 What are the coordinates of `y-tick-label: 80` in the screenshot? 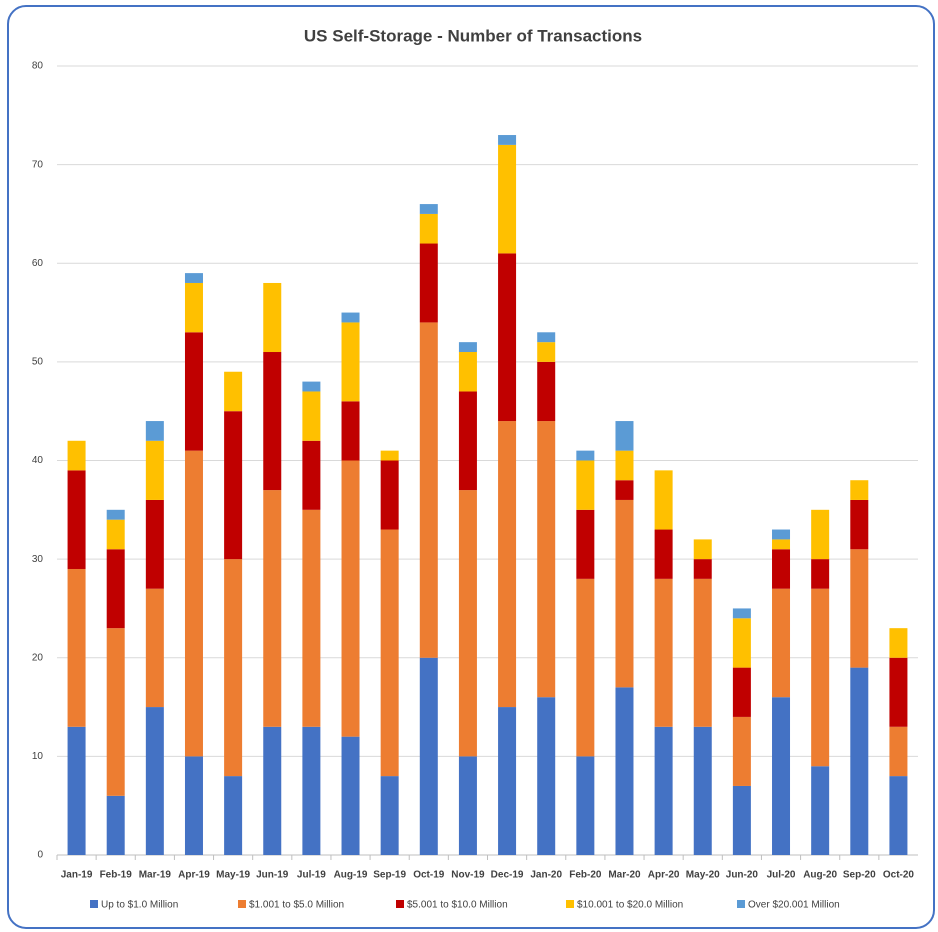 It's located at (38, 66).